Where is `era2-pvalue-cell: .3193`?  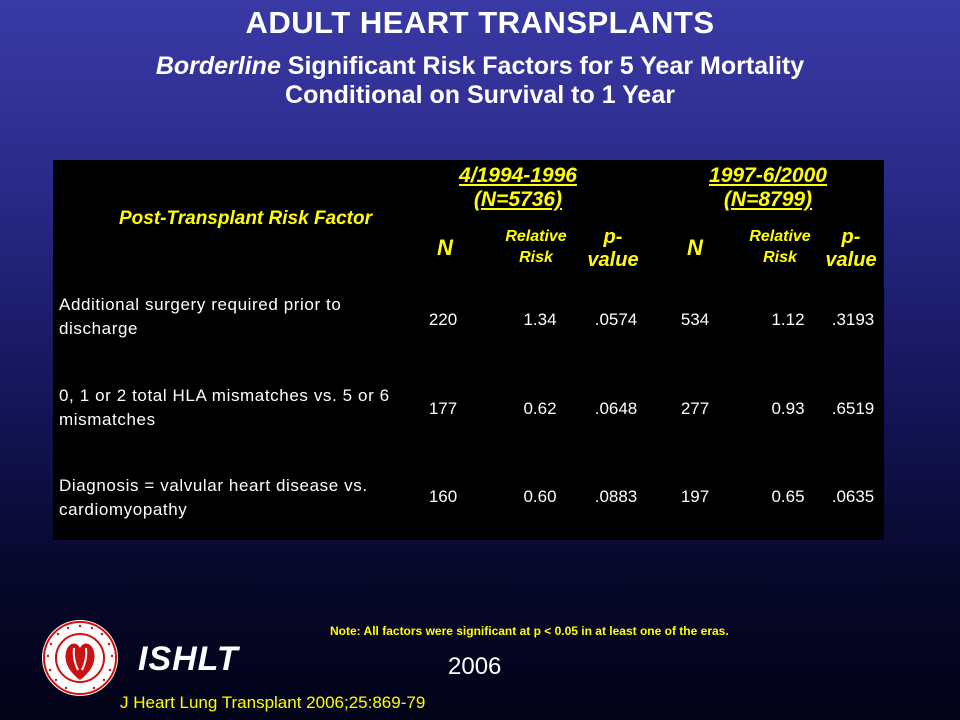
era2-pvalue-cell: .3193 is located at coordinates (853, 319).